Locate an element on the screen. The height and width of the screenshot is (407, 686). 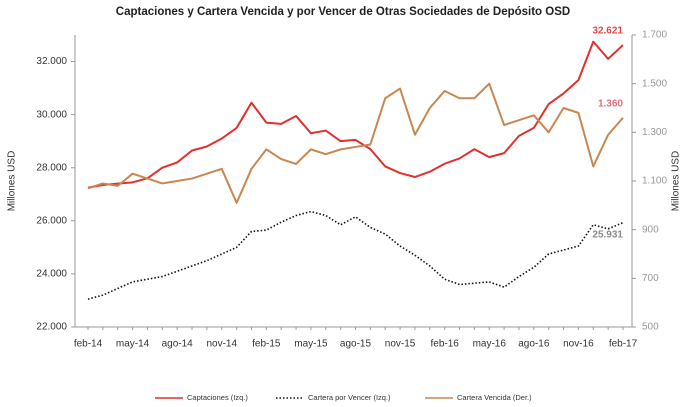
x-tick-label: nov-14 is located at coordinates (221, 344).